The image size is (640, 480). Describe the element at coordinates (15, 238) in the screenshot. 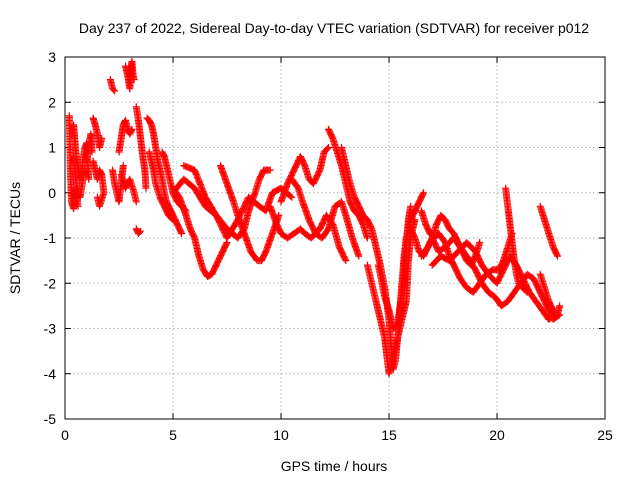

I see `y-axis-label: SDTVAR / TECUs` at that location.